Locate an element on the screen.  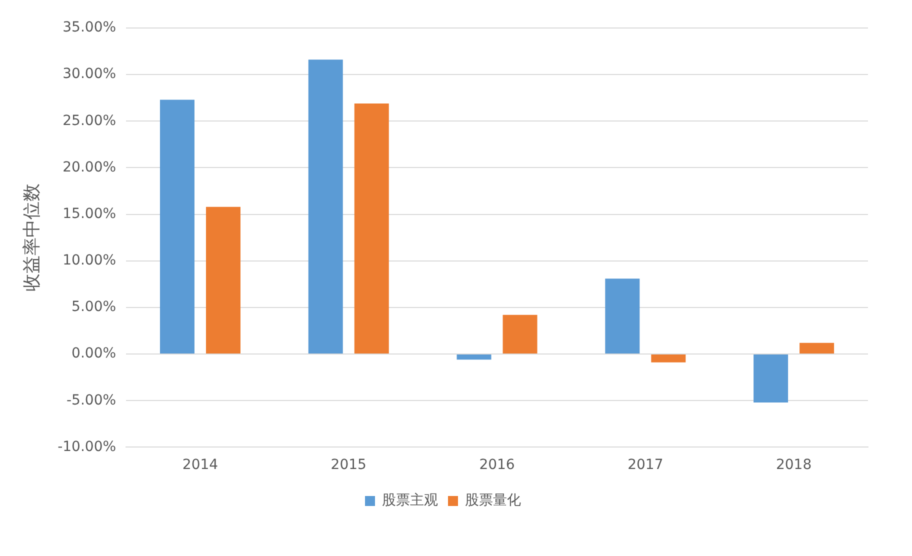
y-tick-label: -5.00% is located at coordinates (91, 400).